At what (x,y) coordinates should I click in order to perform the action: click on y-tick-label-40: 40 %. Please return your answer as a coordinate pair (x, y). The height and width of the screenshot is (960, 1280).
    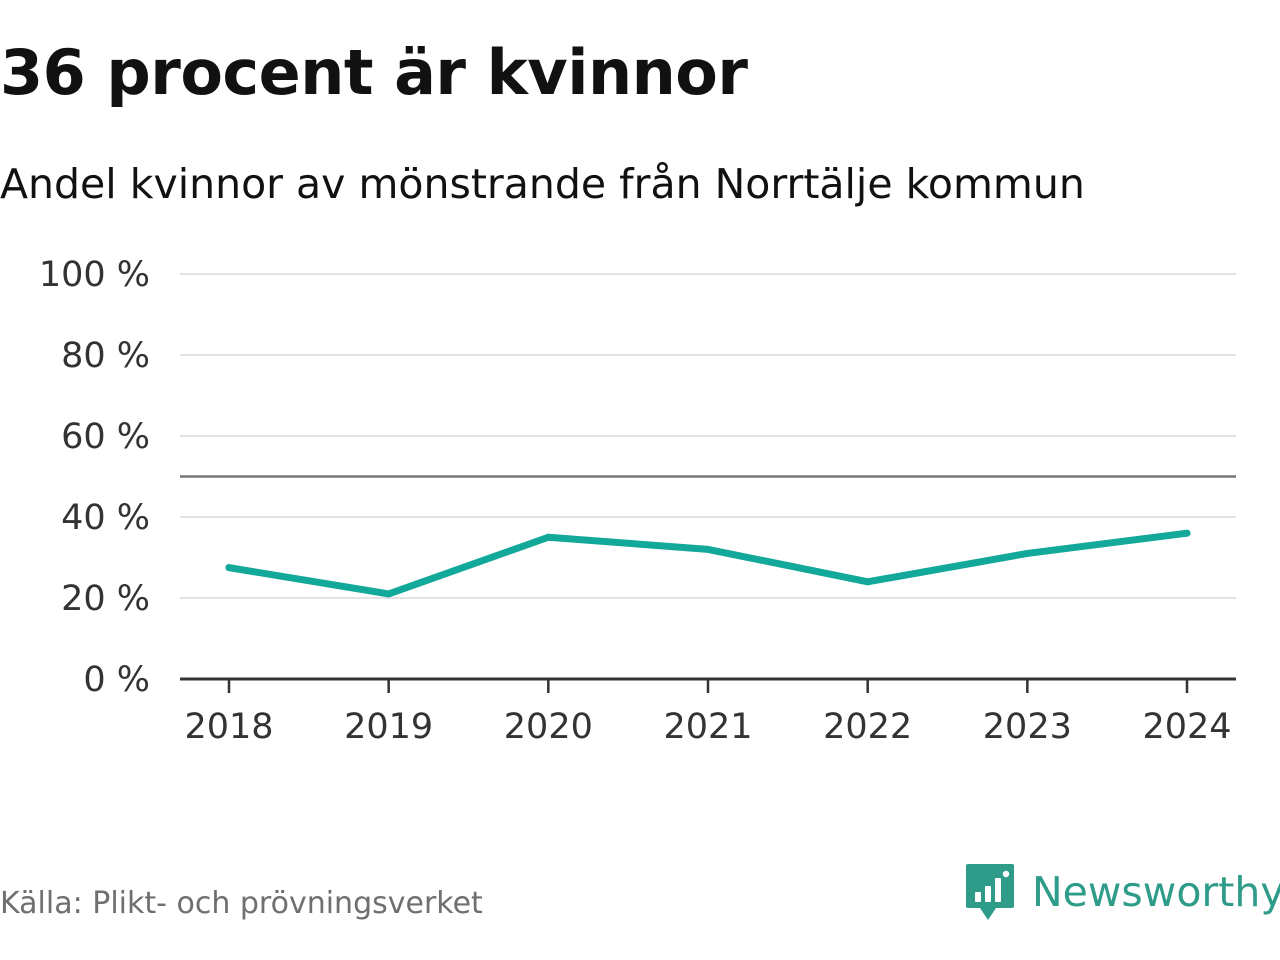
    Looking at the image, I should click on (105, 518).